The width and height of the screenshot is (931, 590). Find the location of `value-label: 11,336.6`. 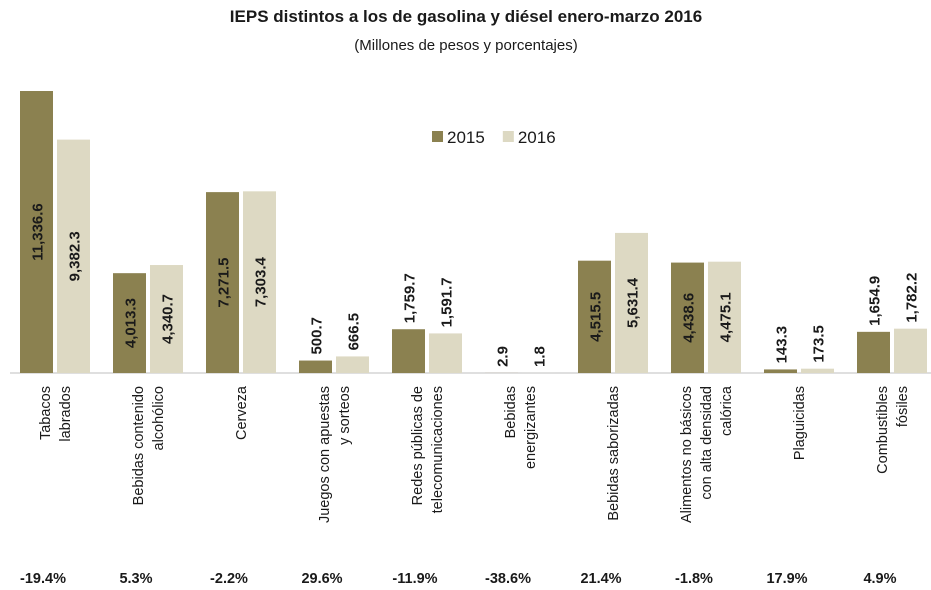

value-label: 11,336.6 is located at coordinates (38, 232).